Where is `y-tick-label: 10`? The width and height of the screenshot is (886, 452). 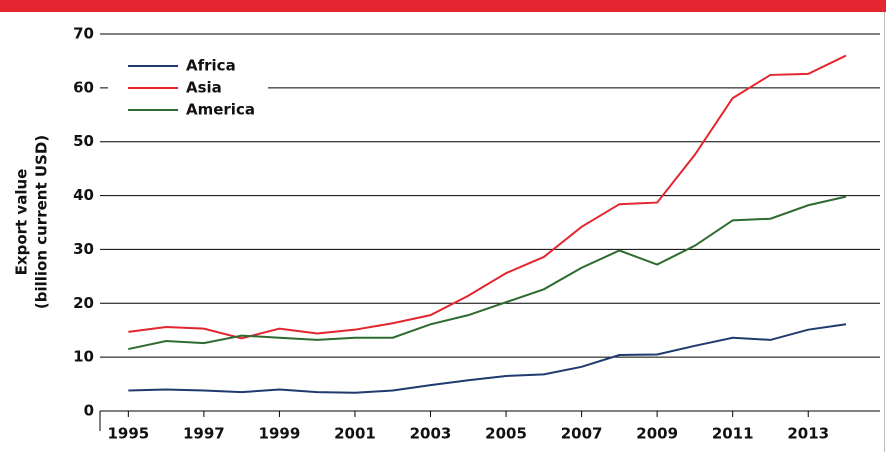
y-tick-label: 10 is located at coordinates (83, 357).